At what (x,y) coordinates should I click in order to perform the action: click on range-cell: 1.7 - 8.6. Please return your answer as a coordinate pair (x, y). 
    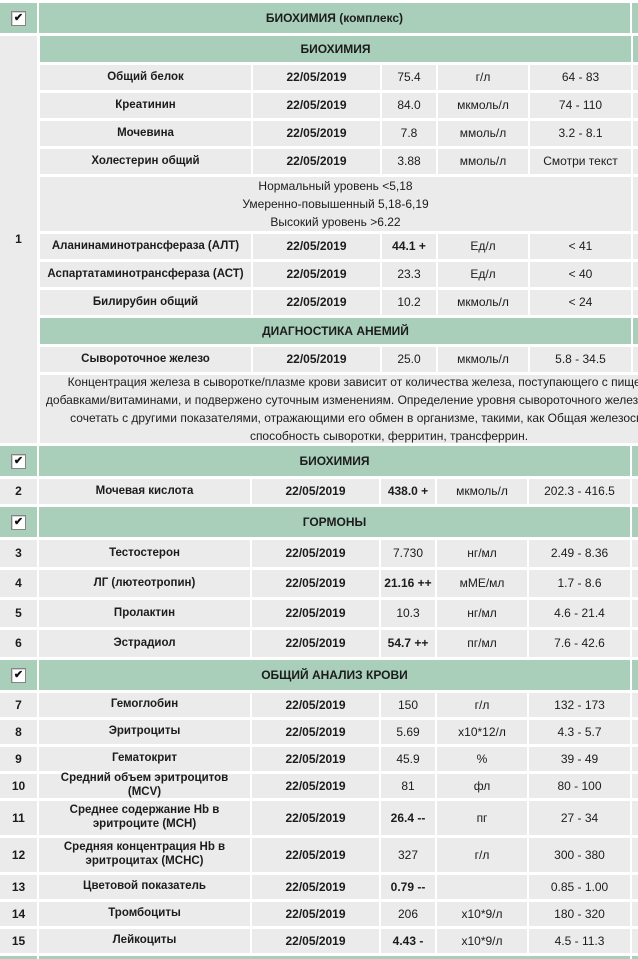
    Looking at the image, I should click on (579, 583).